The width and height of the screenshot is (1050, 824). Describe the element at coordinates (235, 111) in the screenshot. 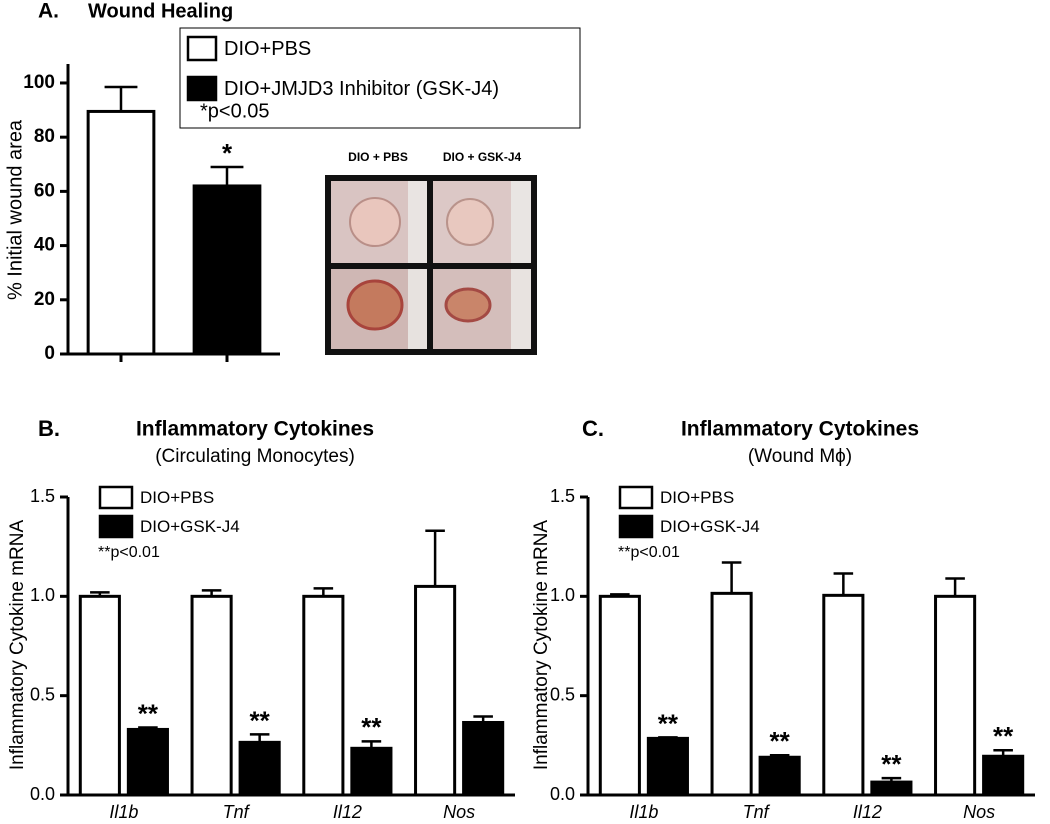

I see `significance-note: *p<0.05` at that location.